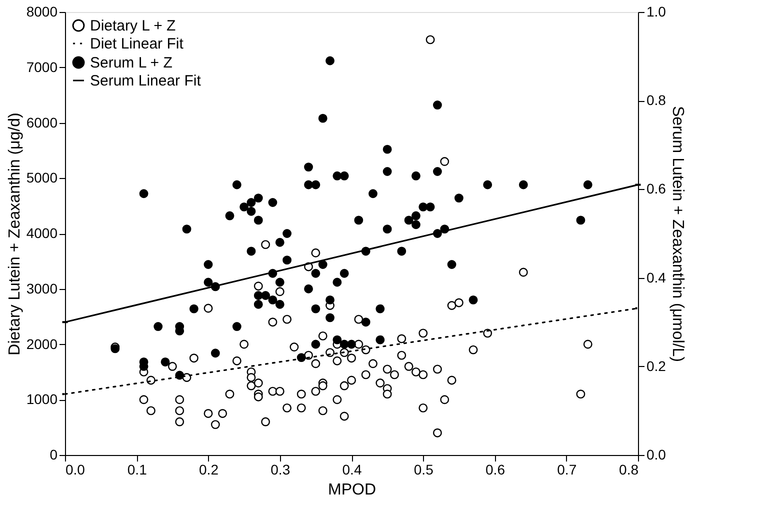  What do you see at coordinates (656, 188) in the screenshot?
I see `y2-tick-label: 0.6` at bounding box center [656, 188].